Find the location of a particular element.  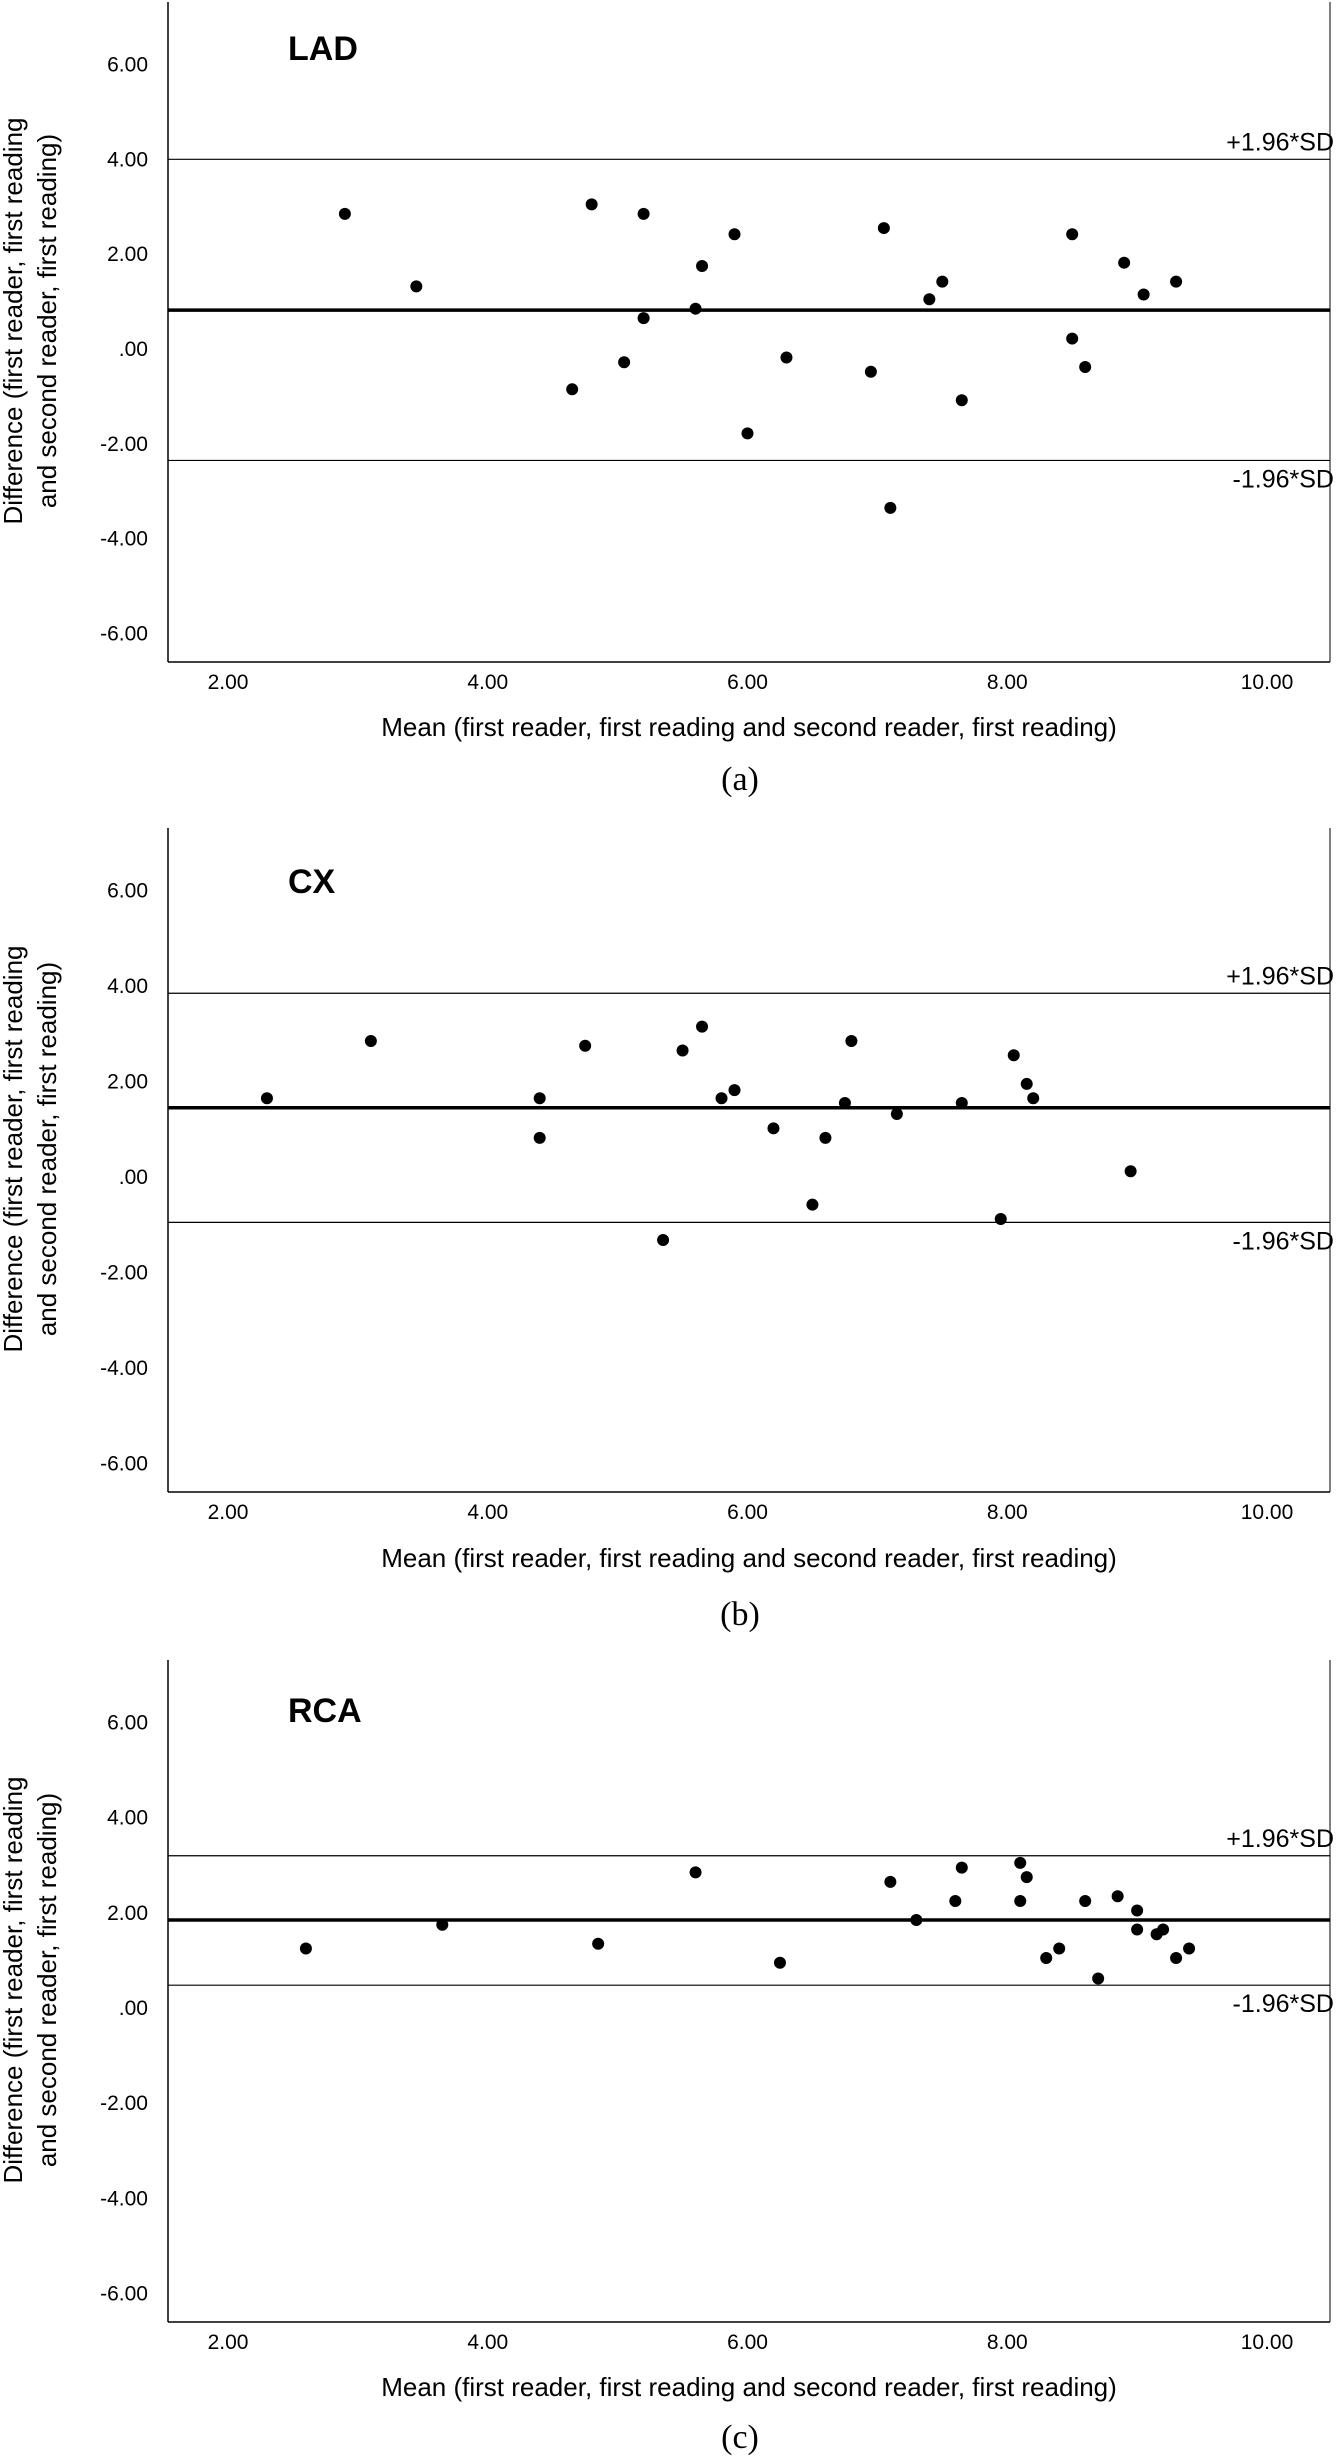

panel-title: LAD is located at coordinates (323, 49).